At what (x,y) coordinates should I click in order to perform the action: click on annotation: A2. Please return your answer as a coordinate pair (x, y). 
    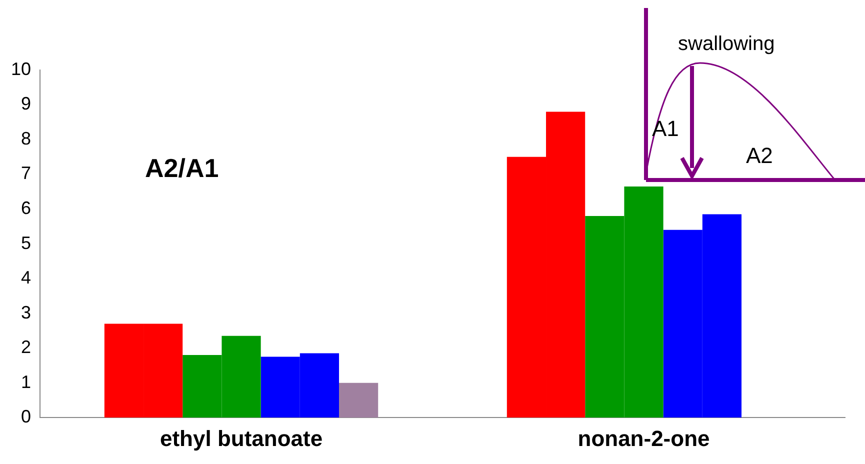
    Looking at the image, I should click on (759, 155).